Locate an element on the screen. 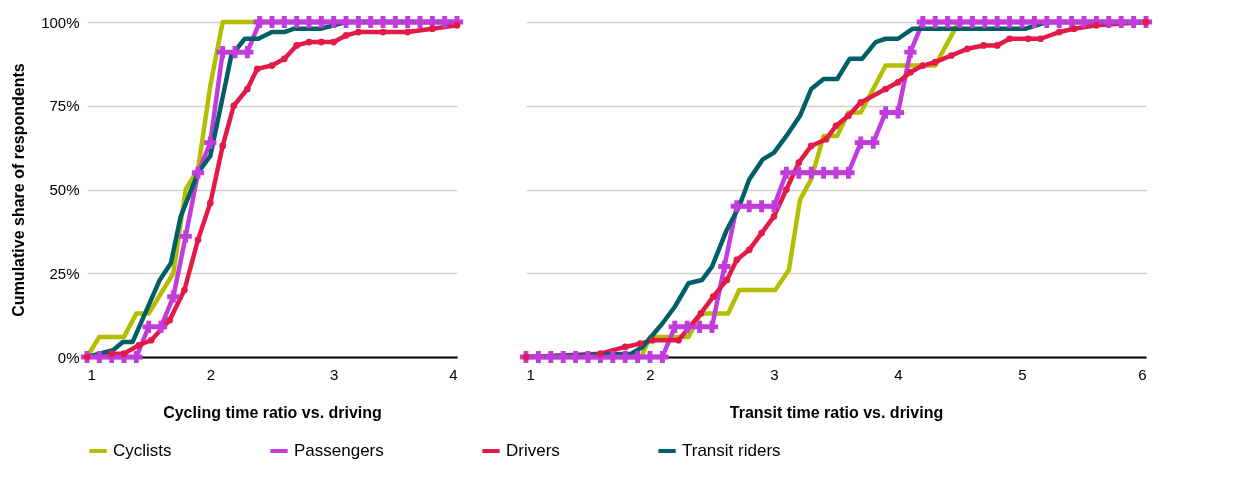 The height and width of the screenshot is (489, 1233). y-tick-label: 0% is located at coordinates (68, 357).